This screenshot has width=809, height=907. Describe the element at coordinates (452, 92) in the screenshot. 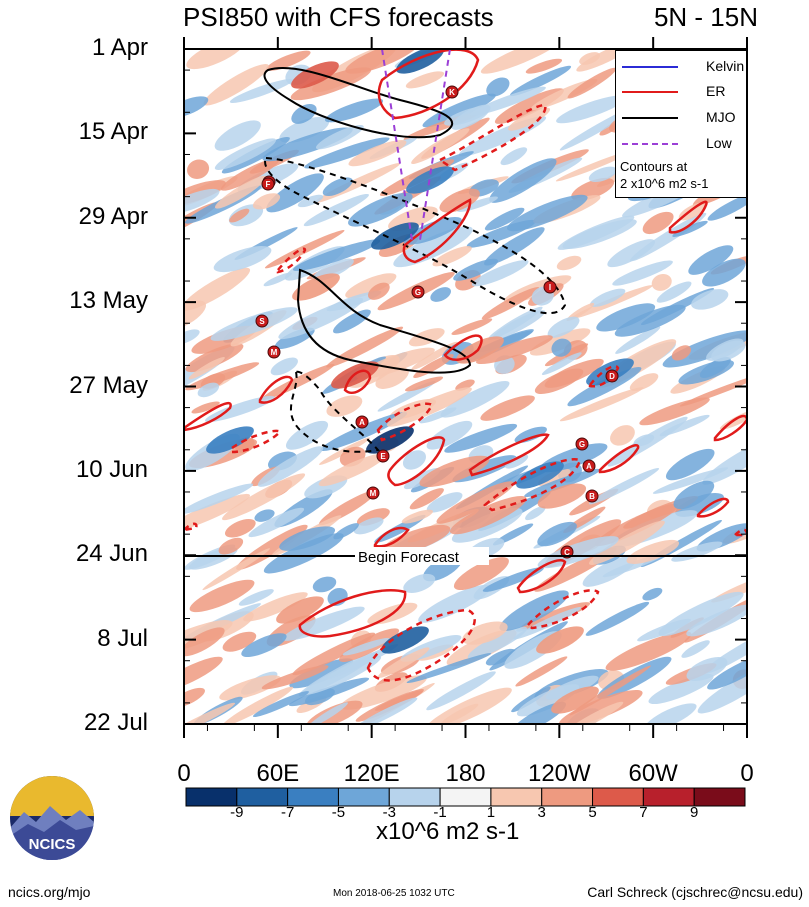

I see `storm-marker-label: K` at that location.